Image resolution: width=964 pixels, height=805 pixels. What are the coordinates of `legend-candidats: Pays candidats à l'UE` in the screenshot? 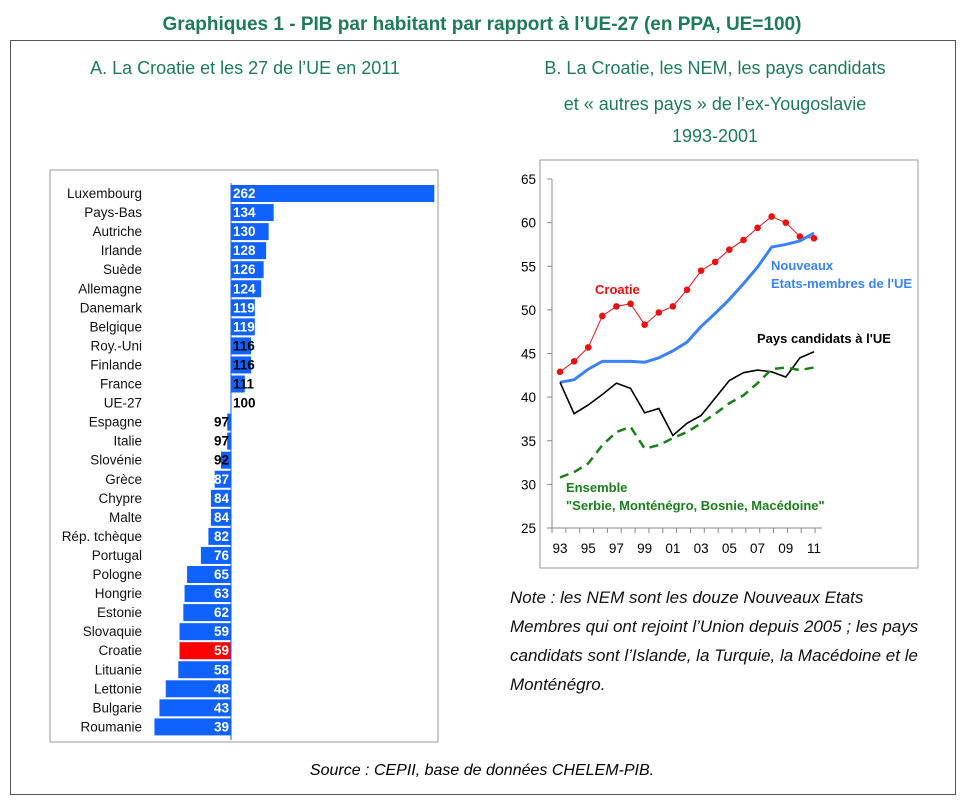 It's located at (824, 338).